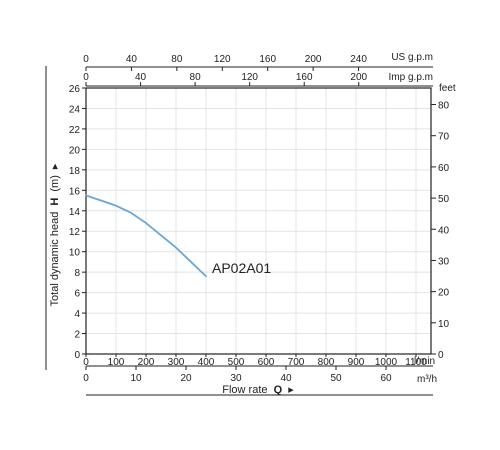 This screenshot has height=450, width=500. What do you see at coordinates (75, 171) in the screenshot?
I see `y-tick-label: 18` at bounding box center [75, 171].